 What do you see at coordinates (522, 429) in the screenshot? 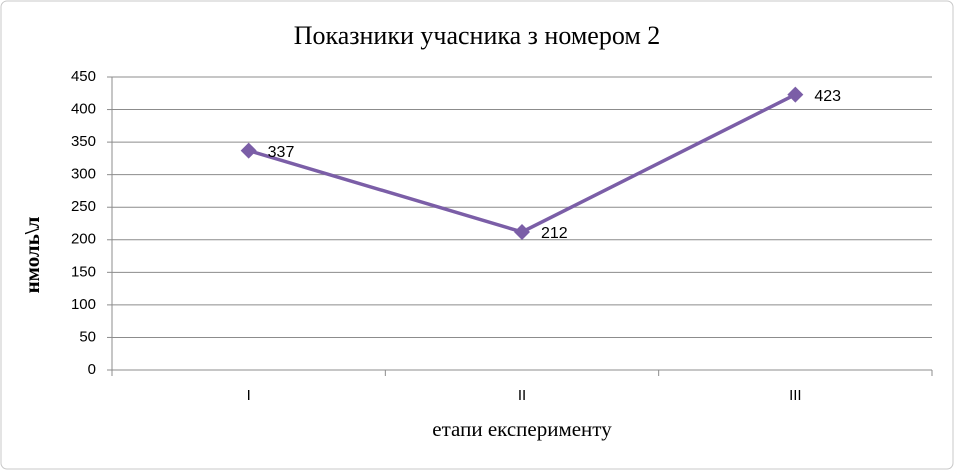
I see `x-axis-label: етапи експерименту` at bounding box center [522, 429].